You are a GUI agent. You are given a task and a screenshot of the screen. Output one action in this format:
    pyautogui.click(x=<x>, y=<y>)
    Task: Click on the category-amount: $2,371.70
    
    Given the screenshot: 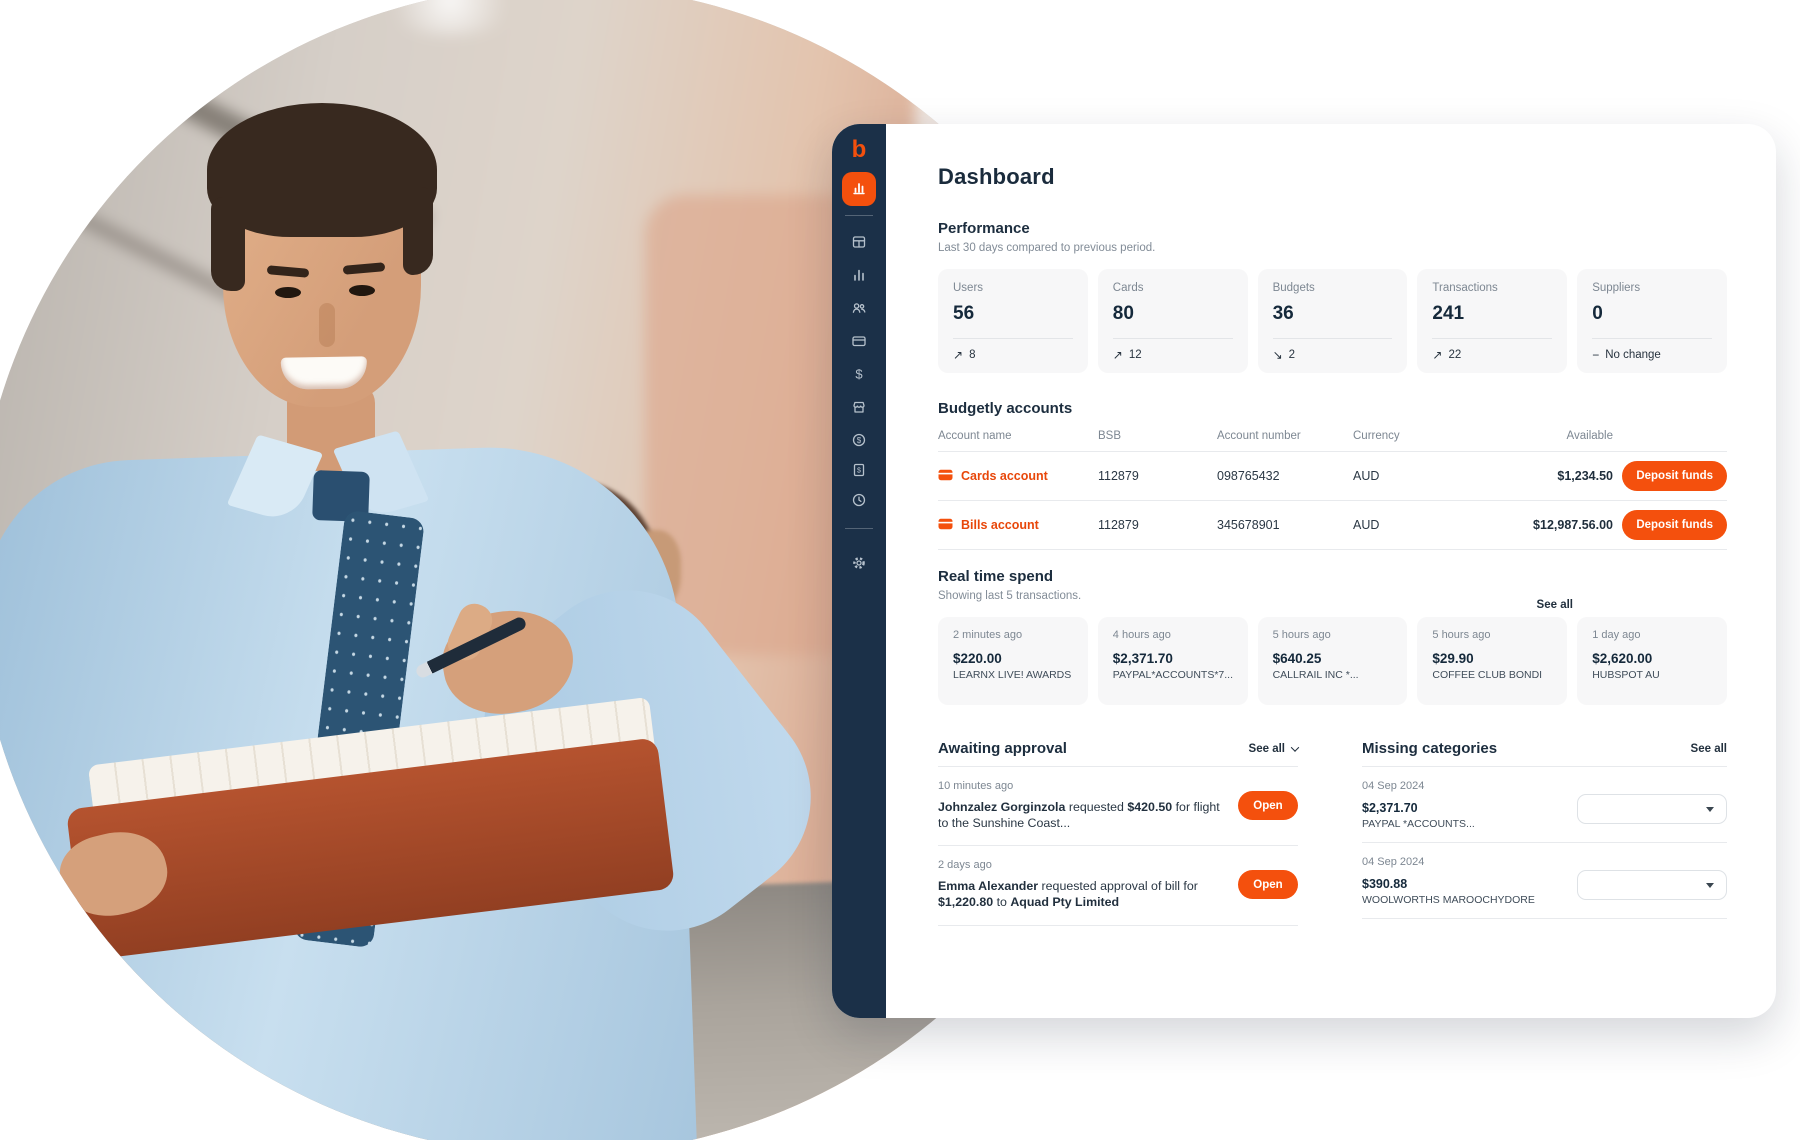 What is the action you would take?
    pyautogui.click(x=1390, y=808)
    